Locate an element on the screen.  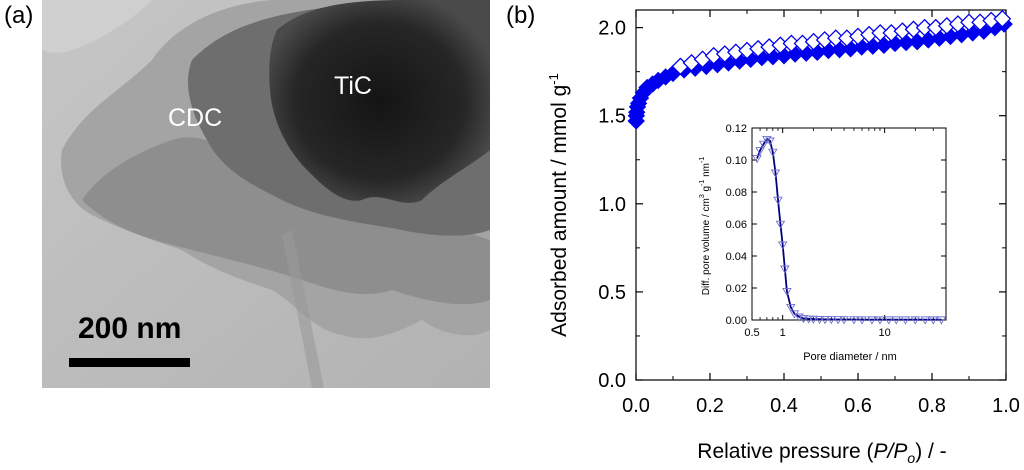
inset-y-label-part-2: 3 is located at coordinates (702, 196).